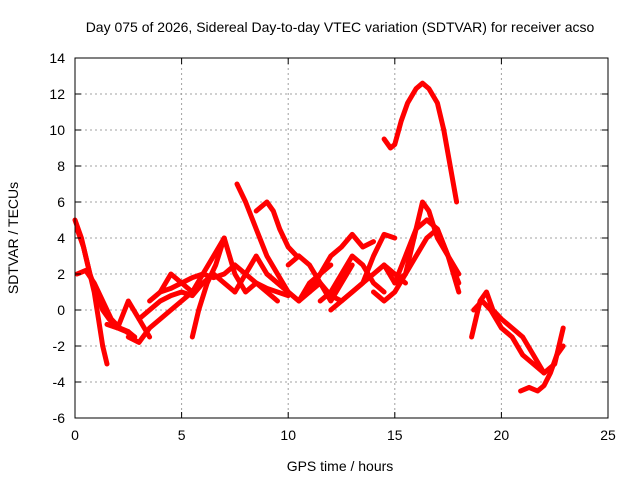 The height and width of the screenshot is (480, 640). Describe the element at coordinates (59, 346) in the screenshot. I see `y-tick-label: -2` at that location.